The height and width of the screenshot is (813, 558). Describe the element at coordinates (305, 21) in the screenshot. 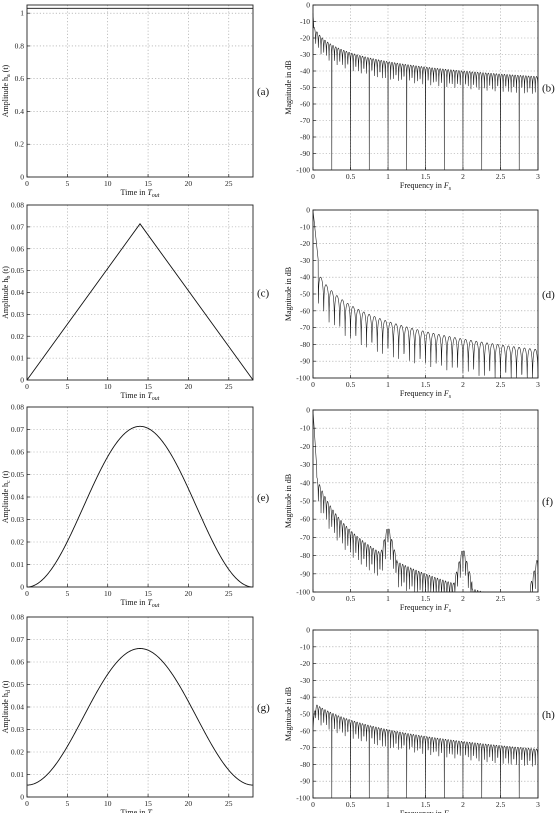

I see `y-tick-label: -10` at that location.